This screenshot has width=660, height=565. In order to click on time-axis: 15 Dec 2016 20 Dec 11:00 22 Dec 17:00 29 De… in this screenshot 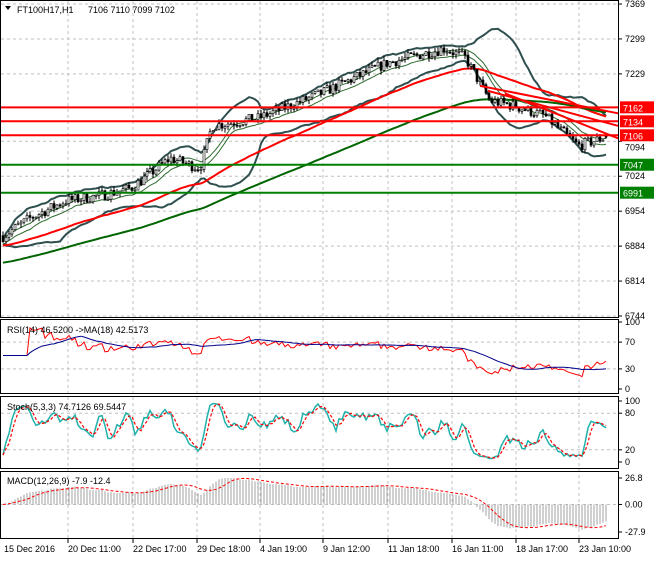, I will do `click(315, 546)`.